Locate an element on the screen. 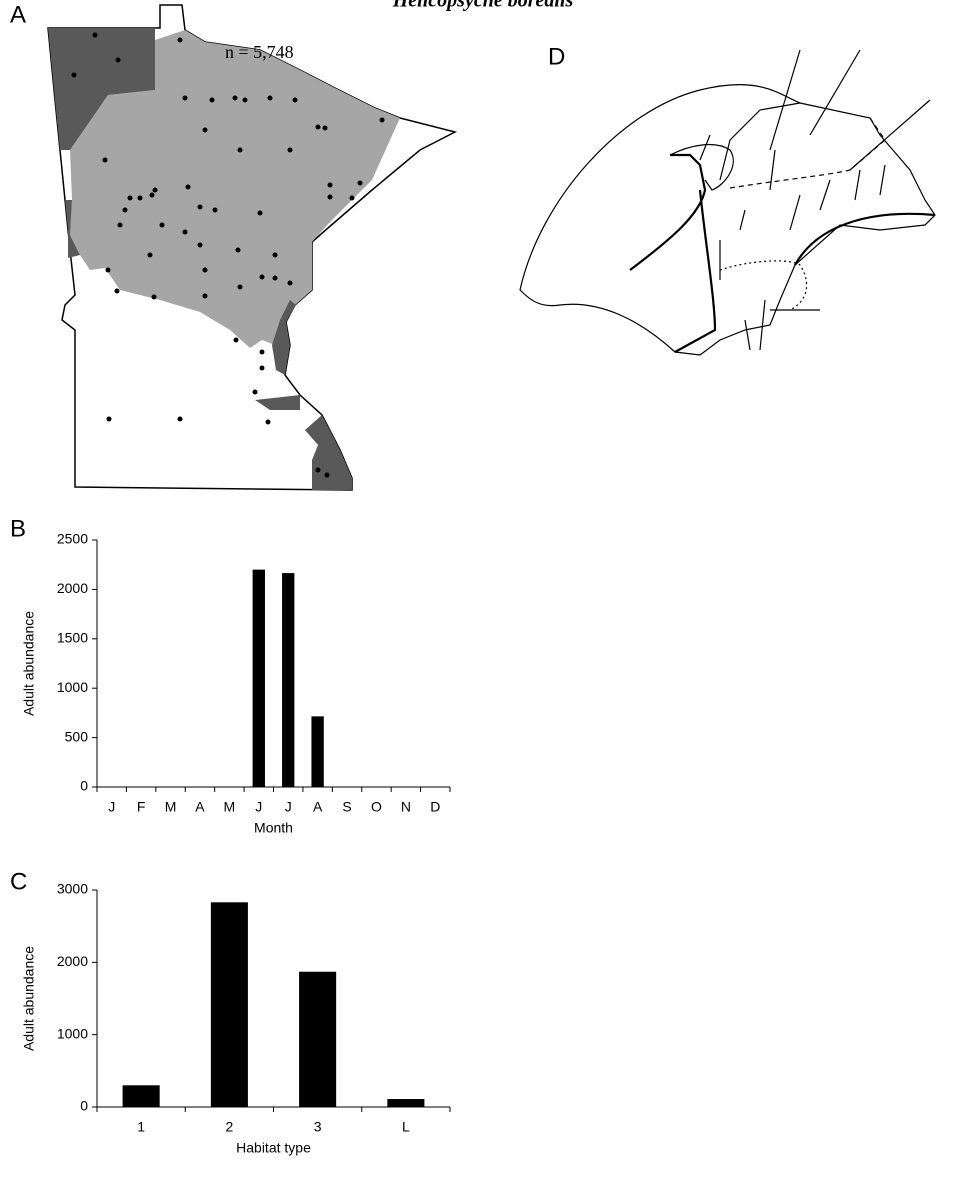 Image resolution: width=966 pixels, height=1197 pixels. y-tick-label: 3000 is located at coordinates (72, 889).